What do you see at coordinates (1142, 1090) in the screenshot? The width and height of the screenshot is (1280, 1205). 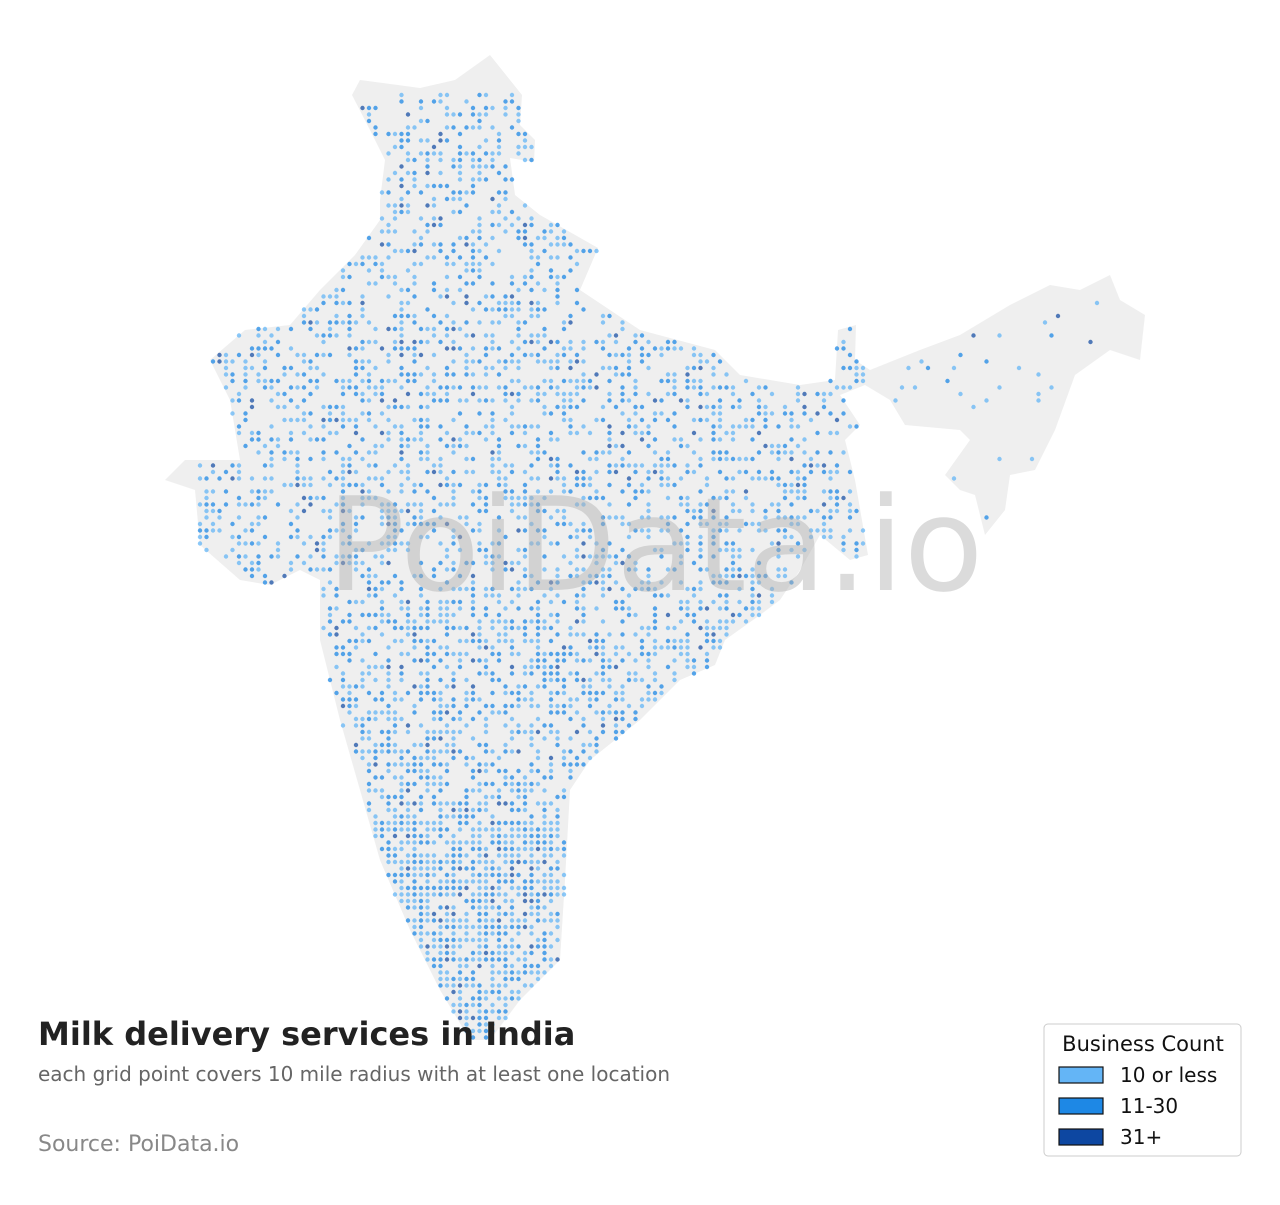 I see `legend-box` at bounding box center [1142, 1090].